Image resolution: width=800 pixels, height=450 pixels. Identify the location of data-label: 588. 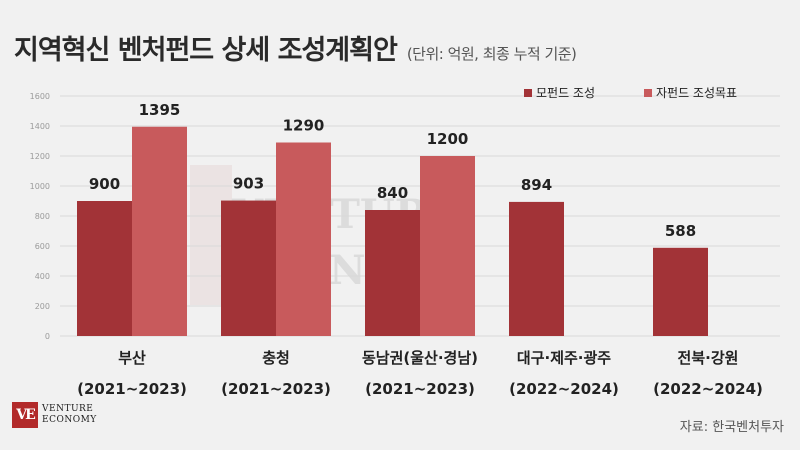
(680, 231).